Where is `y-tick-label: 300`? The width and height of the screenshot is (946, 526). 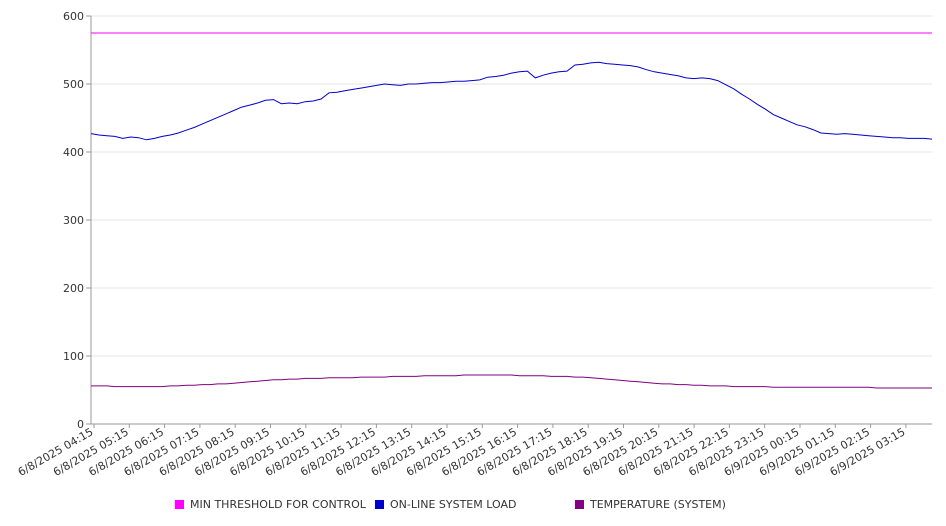 y-tick-label: 300 is located at coordinates (73, 220).